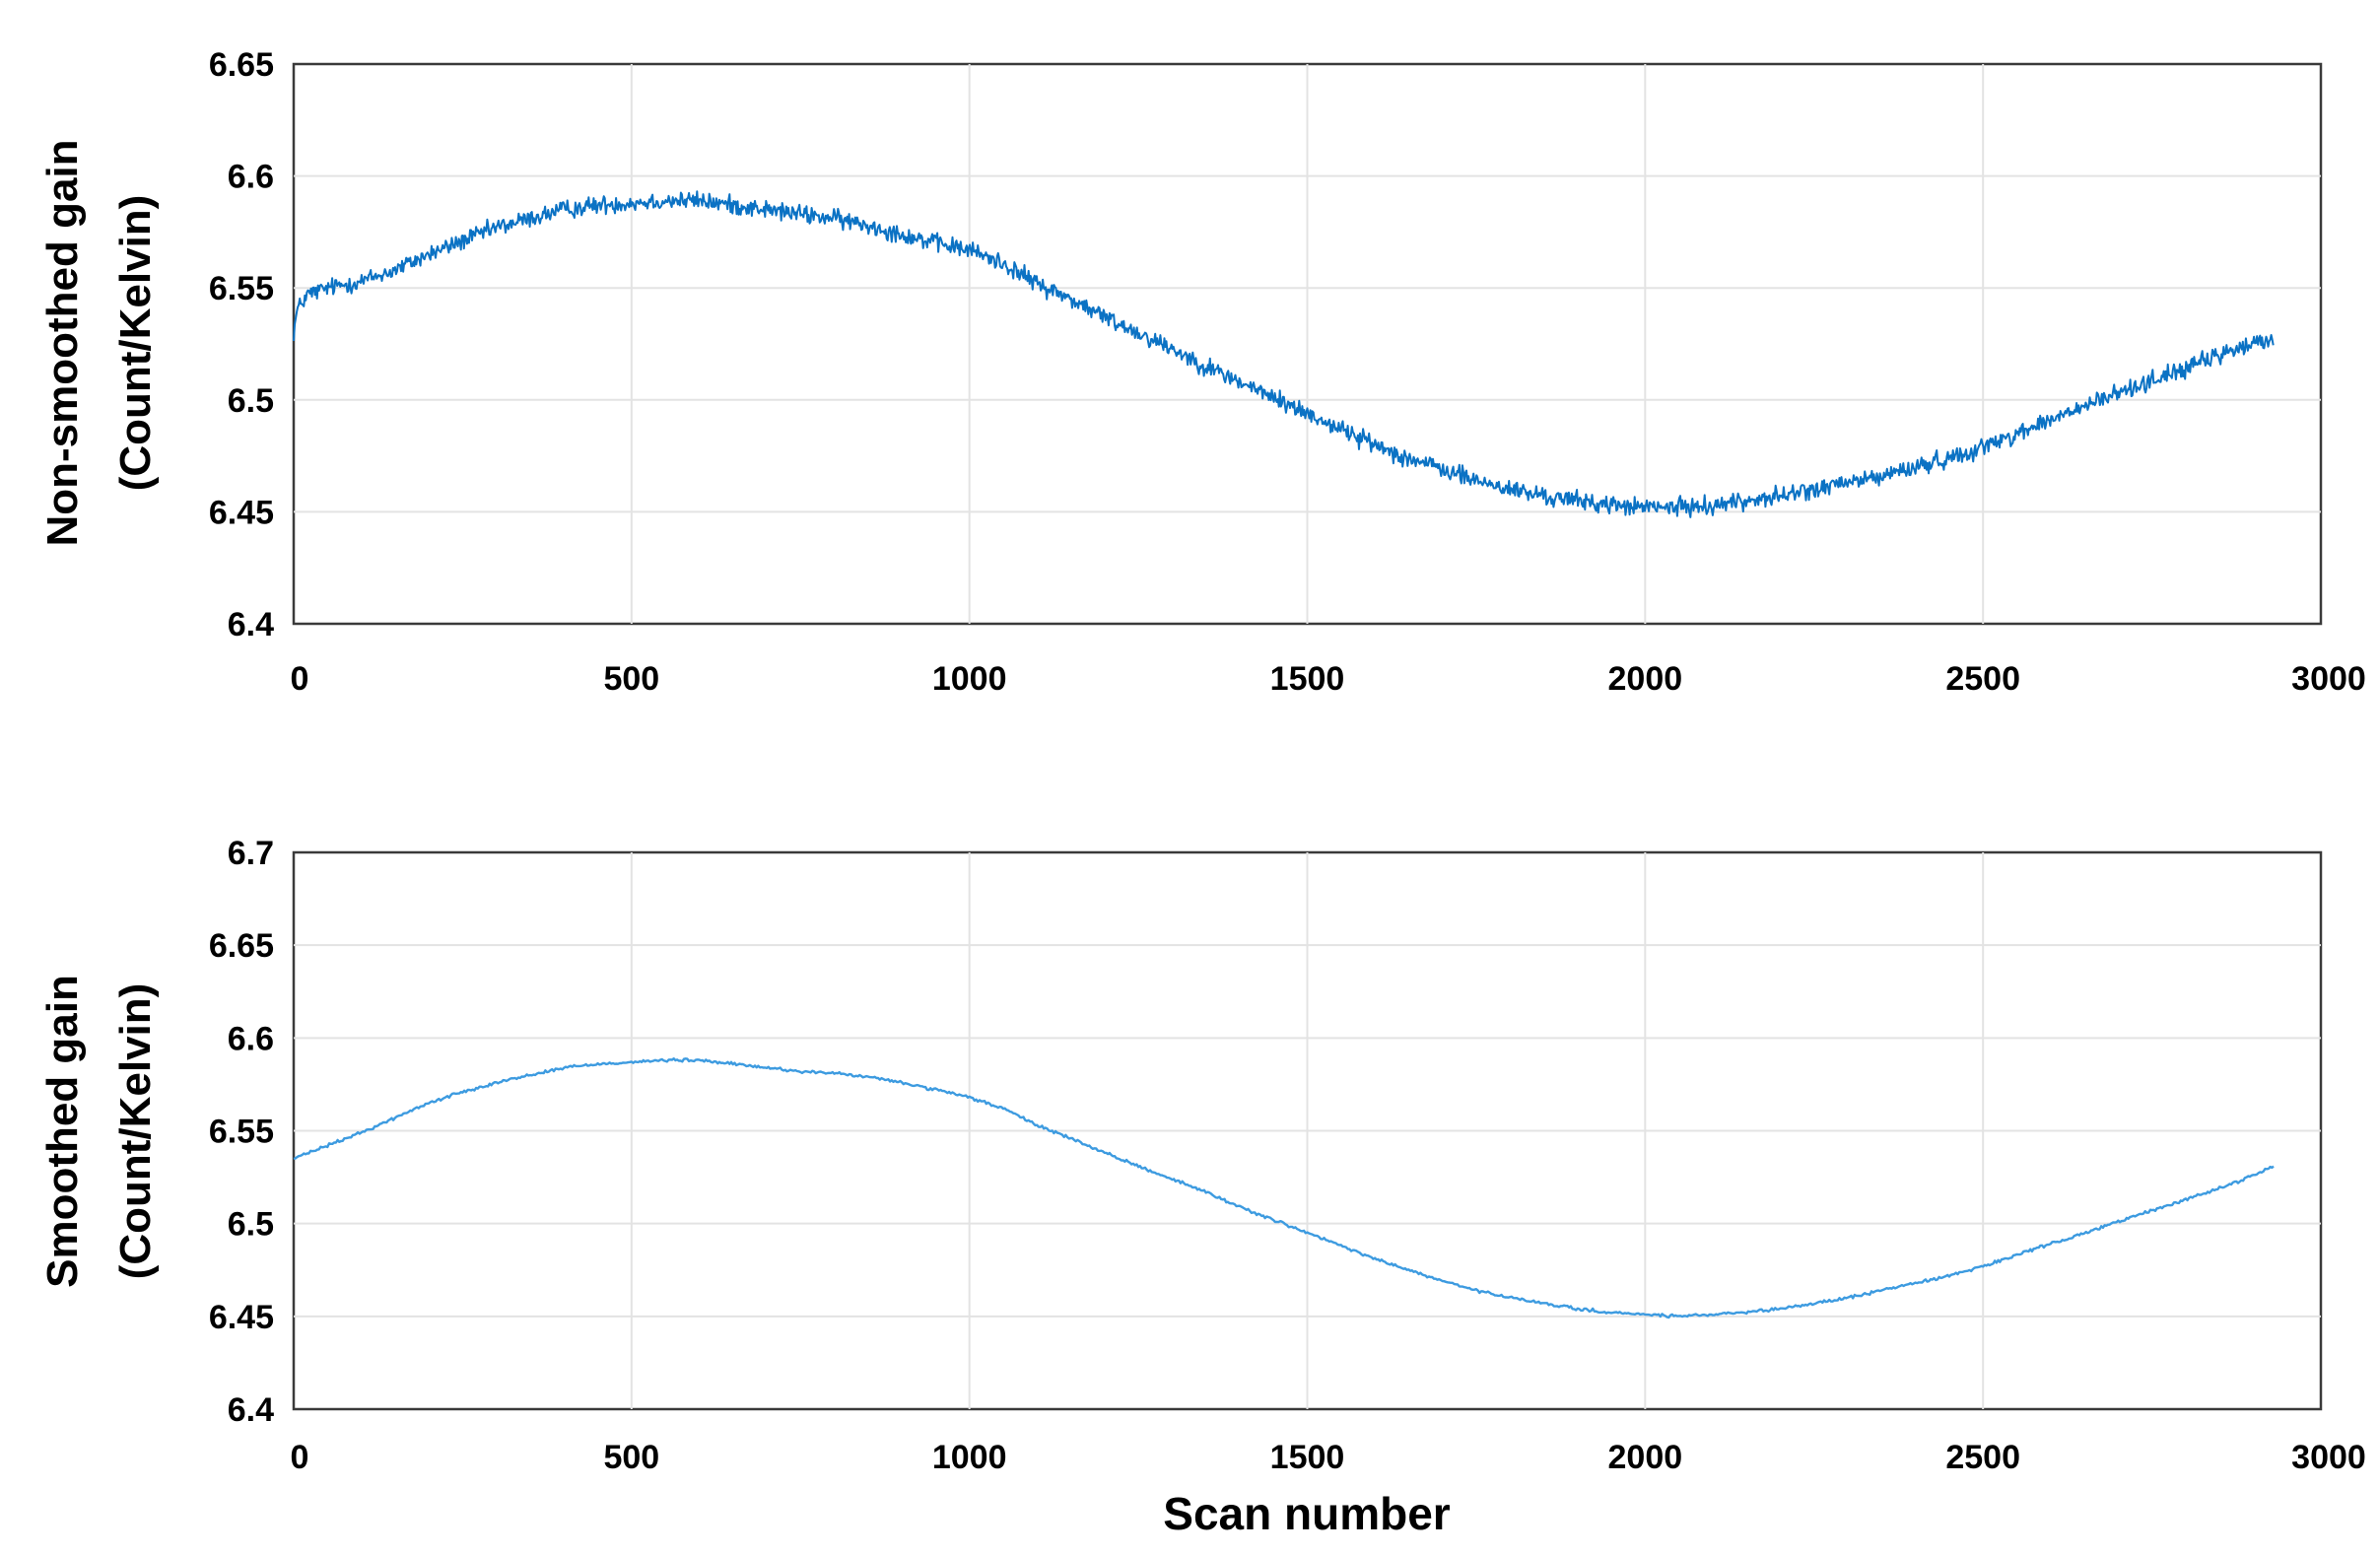 This screenshot has width=2380, height=1555. I want to click on top-chart-x-tick-label: 2500, so click(1982, 679).